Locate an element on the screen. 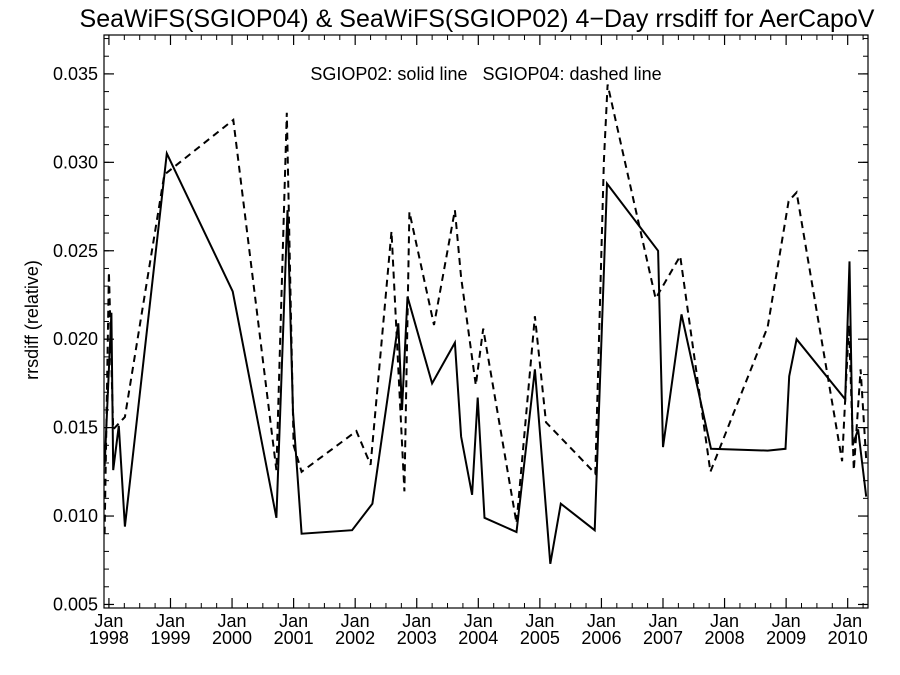 The height and width of the screenshot is (675, 900). y-tick-label: 0.035 is located at coordinates (75, 74).